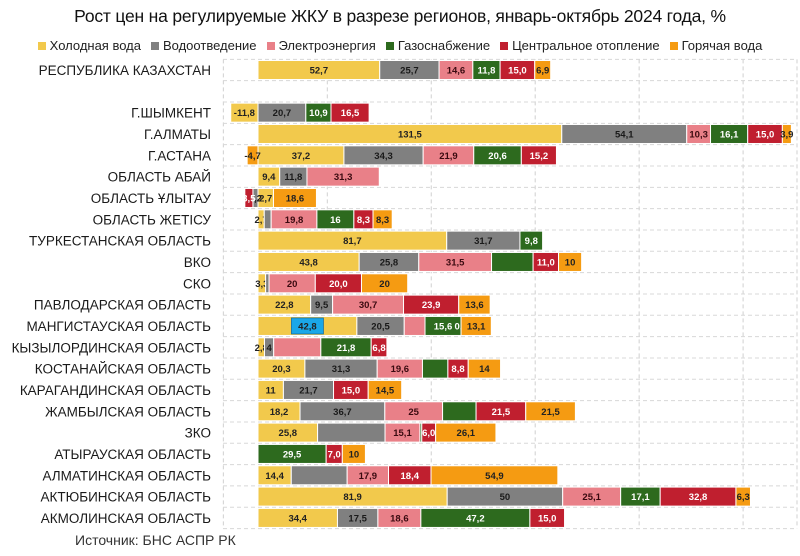 The width and height of the screenshot is (800, 556). I want to click on data-label: 34,3, so click(383, 156).